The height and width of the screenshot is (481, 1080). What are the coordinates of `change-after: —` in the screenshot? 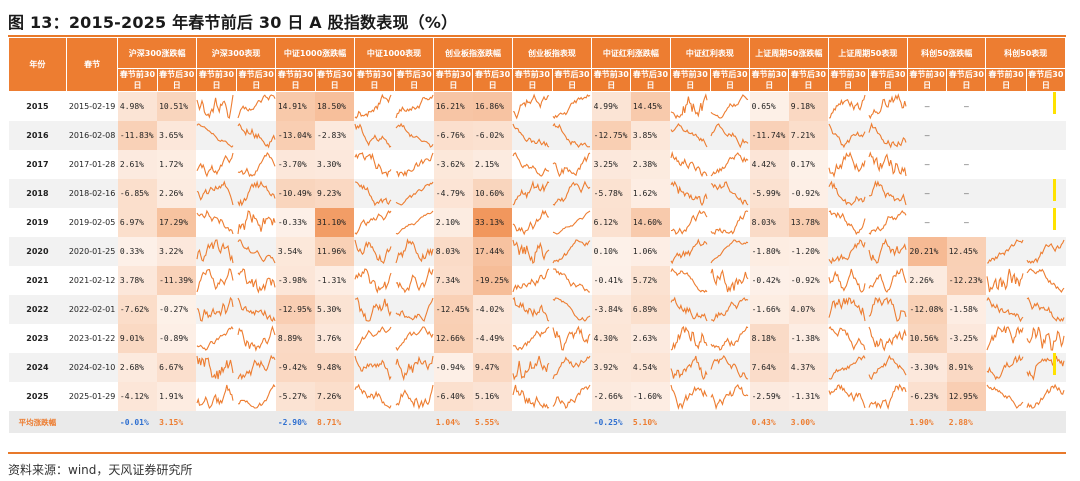 It's located at (966, 164).